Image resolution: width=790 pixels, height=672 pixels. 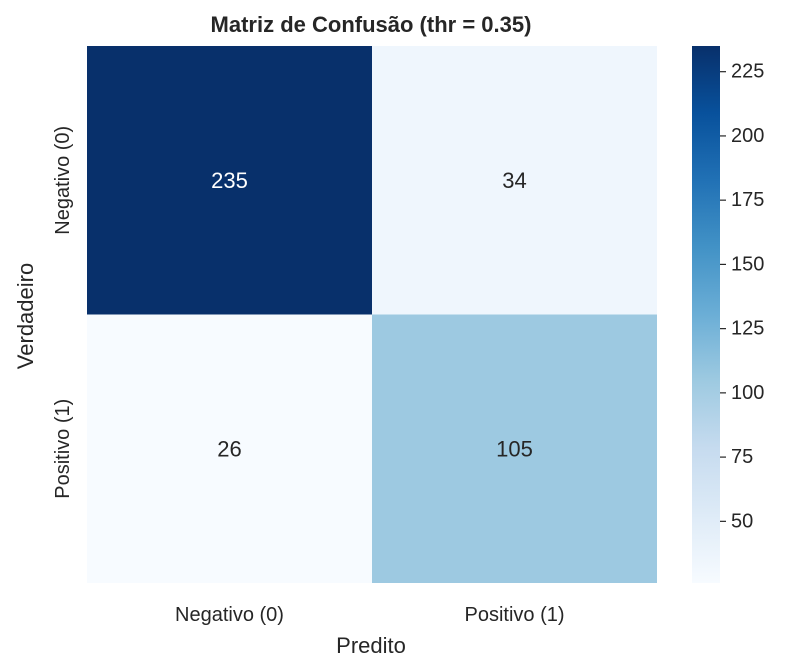 I want to click on x-tick-label: Positivo (1), so click(x=514, y=615).